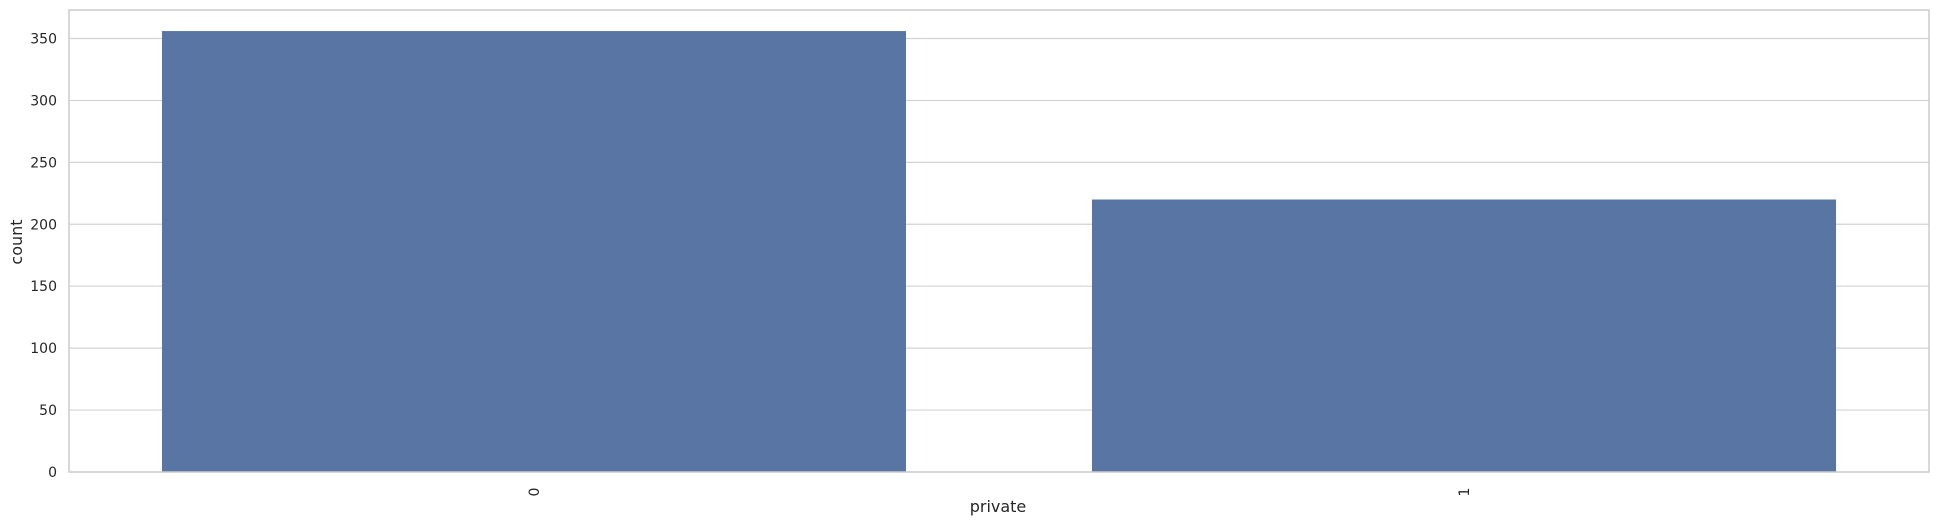 The height and width of the screenshot is (524, 1939). What do you see at coordinates (52, 473) in the screenshot?
I see `y-tick-label: 0` at bounding box center [52, 473].